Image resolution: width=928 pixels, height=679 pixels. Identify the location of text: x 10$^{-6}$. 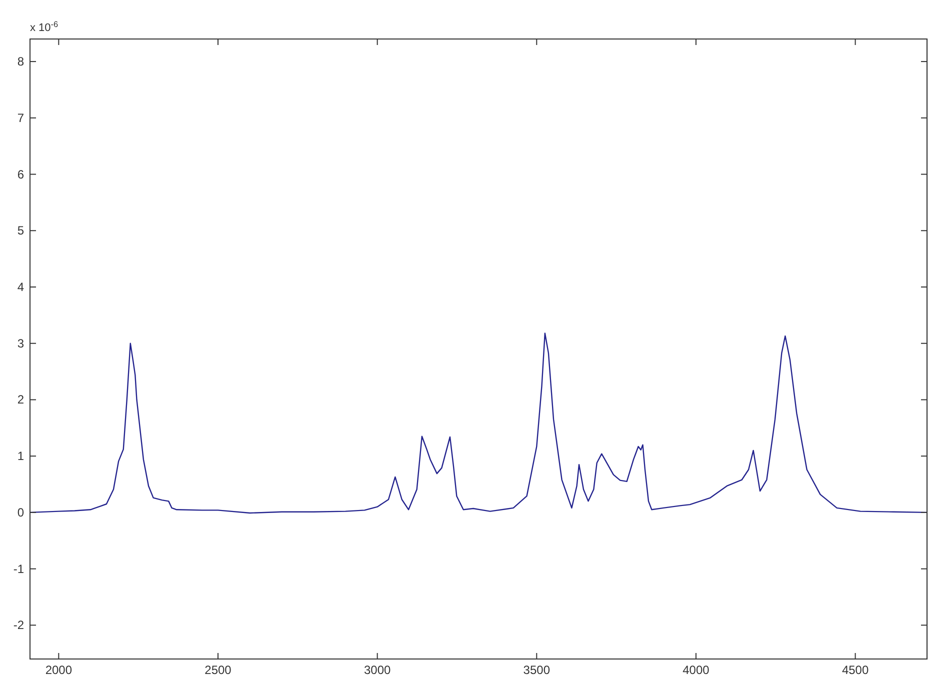
(44, 27).